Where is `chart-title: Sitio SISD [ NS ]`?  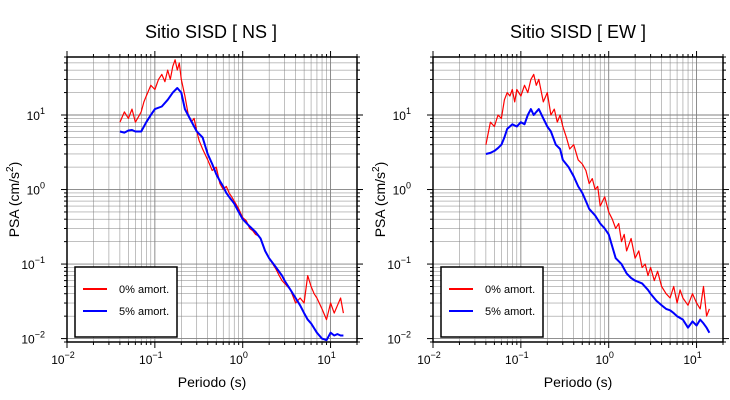 chart-title: Sitio SISD [ NS ] is located at coordinates (211, 32).